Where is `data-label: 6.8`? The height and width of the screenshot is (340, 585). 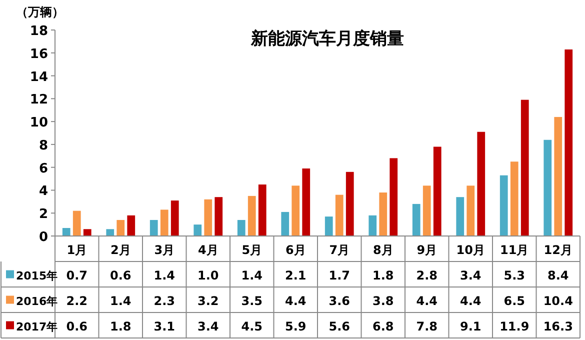 data-label: 6.8 is located at coordinates (383, 326).